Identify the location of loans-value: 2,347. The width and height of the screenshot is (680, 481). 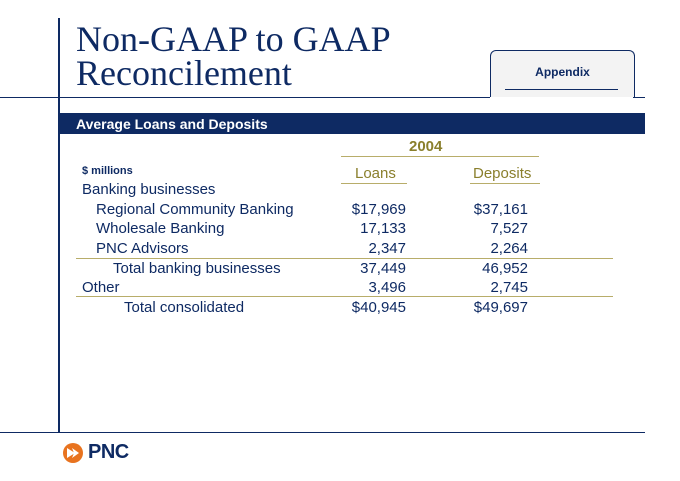
(387, 248).